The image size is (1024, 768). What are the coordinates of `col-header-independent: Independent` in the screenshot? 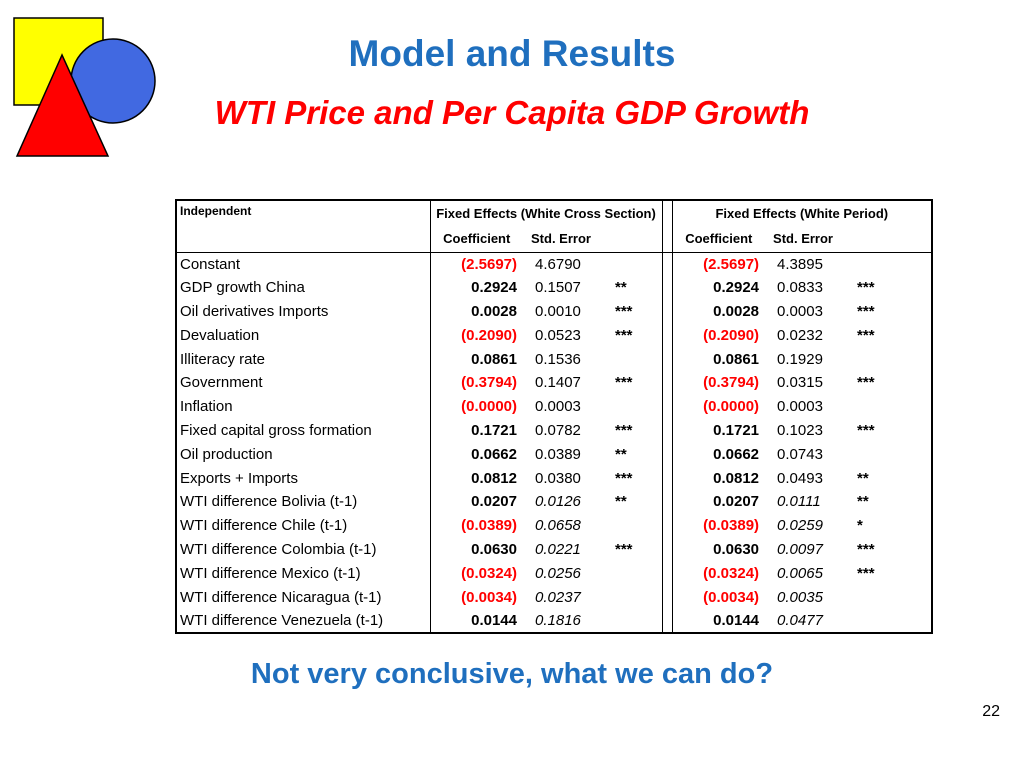 It's located at (303, 226).